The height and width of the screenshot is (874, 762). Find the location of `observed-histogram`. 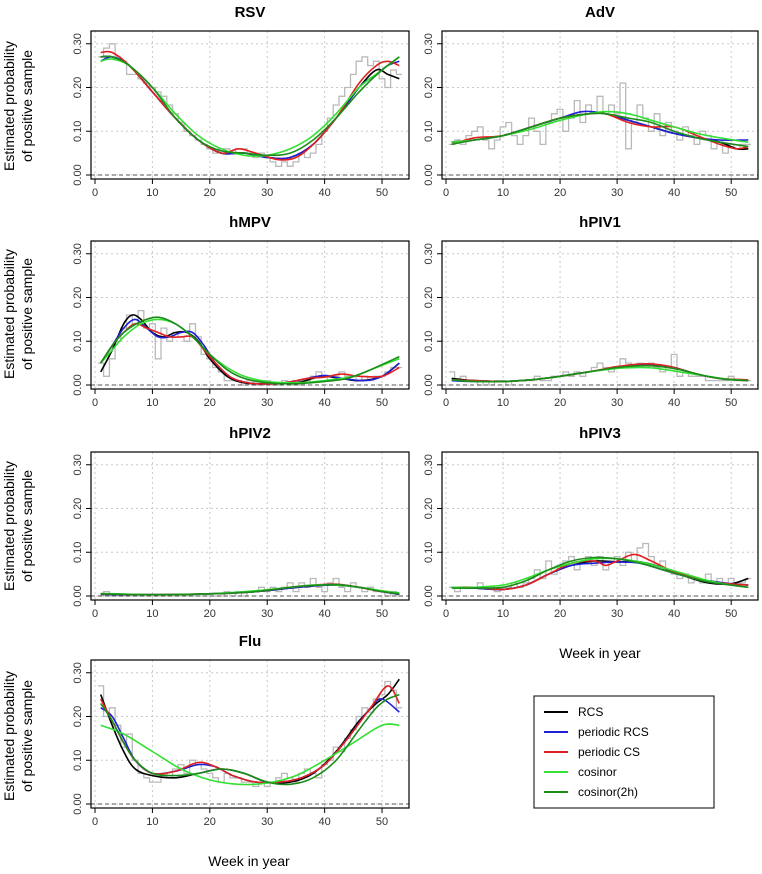

observed-histogram is located at coordinates (250, 734).